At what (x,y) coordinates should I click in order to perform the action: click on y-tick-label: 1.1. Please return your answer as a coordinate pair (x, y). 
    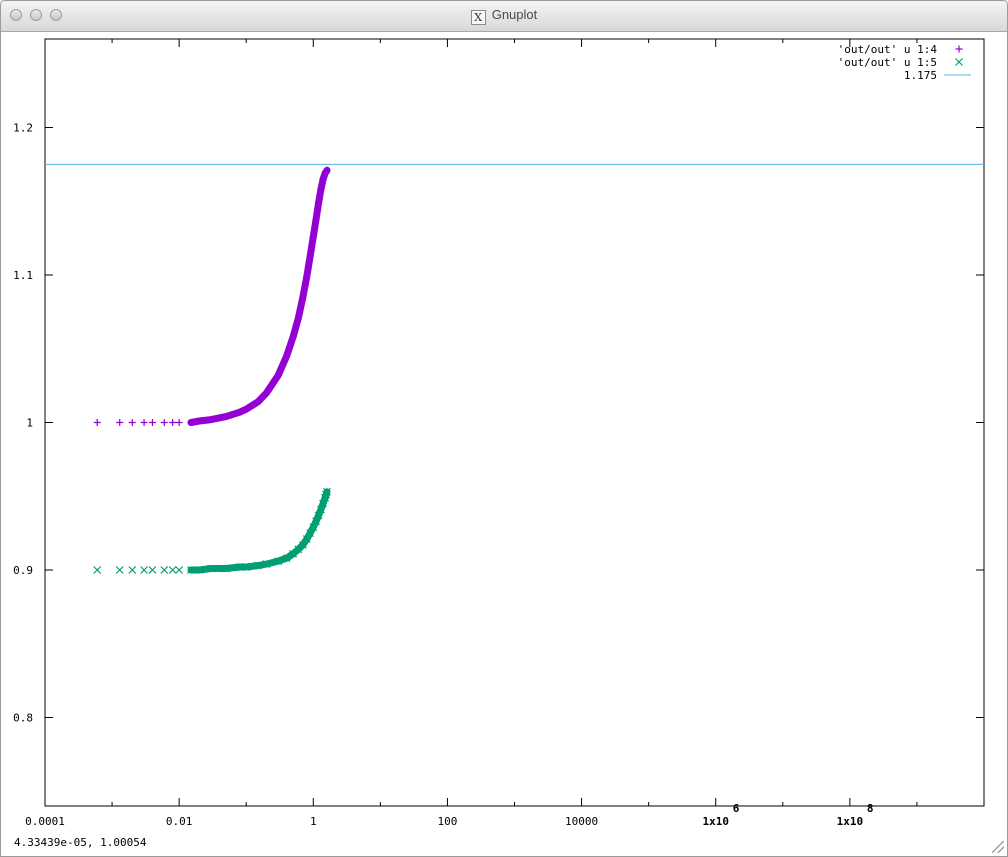
    Looking at the image, I should click on (23, 275).